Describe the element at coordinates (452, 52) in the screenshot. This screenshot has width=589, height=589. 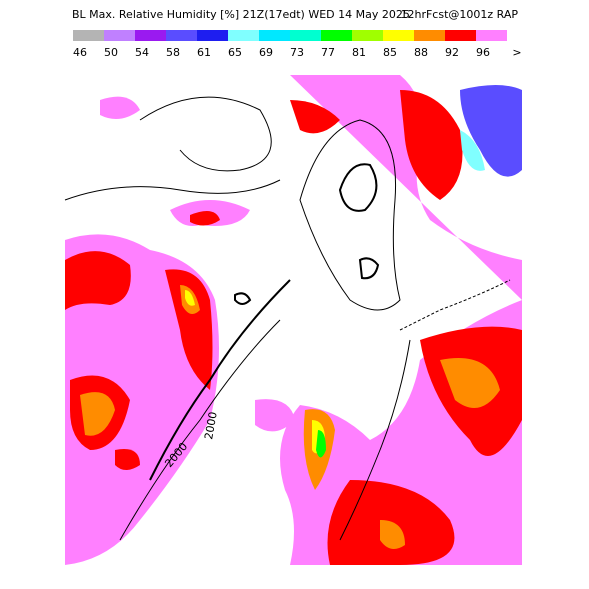
I see `legend-label: 92` at that location.